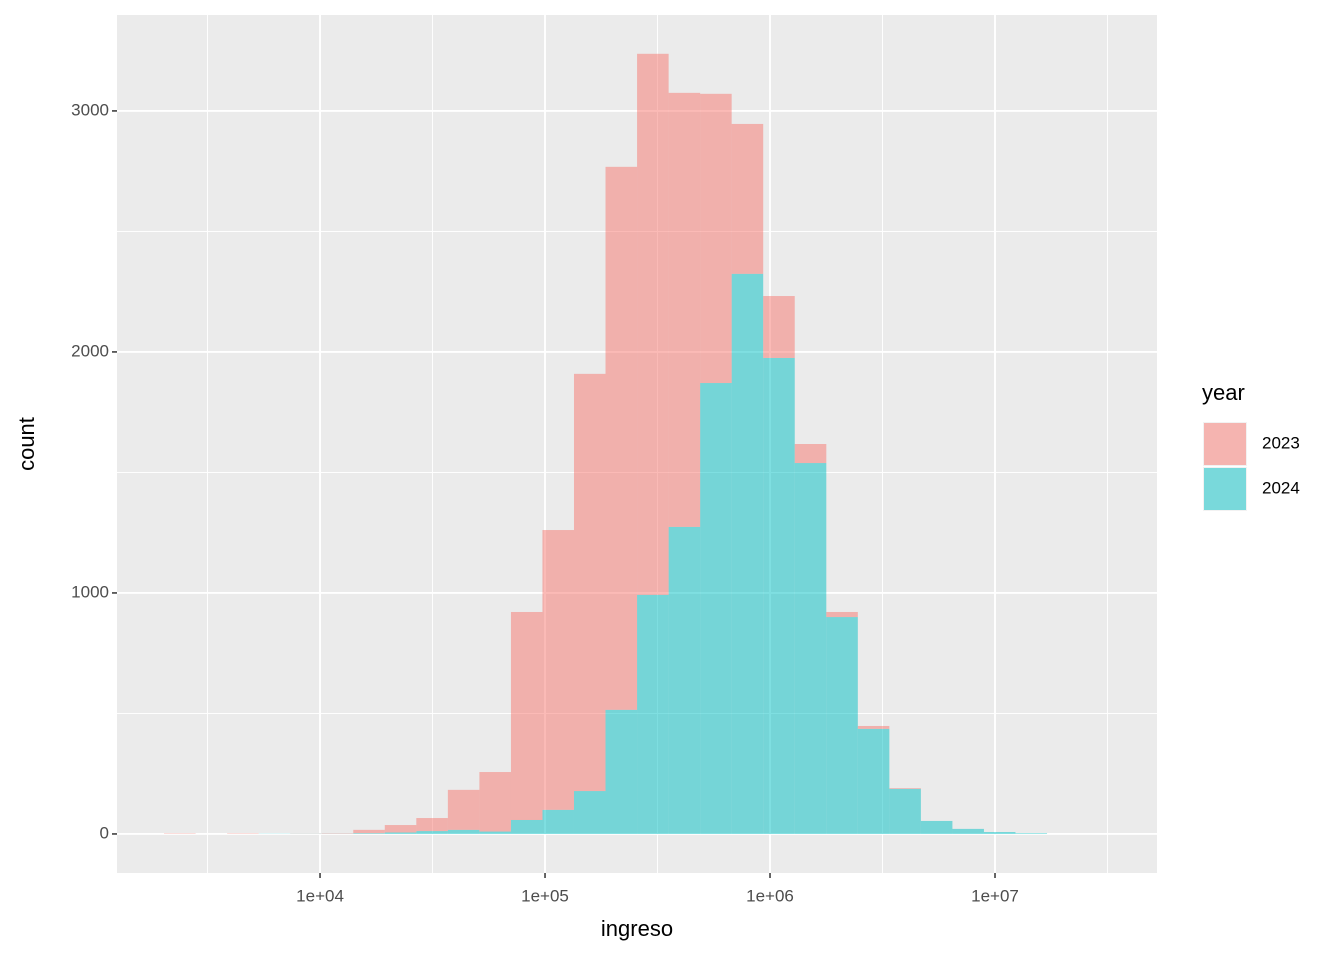  Describe the element at coordinates (104, 832) in the screenshot. I see `y-tick-label: 0` at that location.